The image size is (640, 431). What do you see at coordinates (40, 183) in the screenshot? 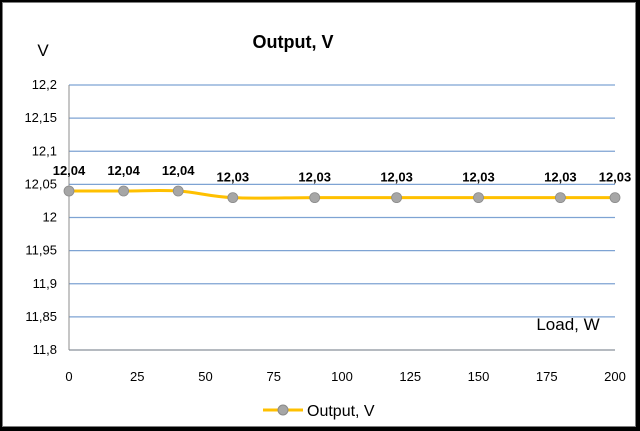
I see `y-tick-label: 12,05` at bounding box center [40, 183].